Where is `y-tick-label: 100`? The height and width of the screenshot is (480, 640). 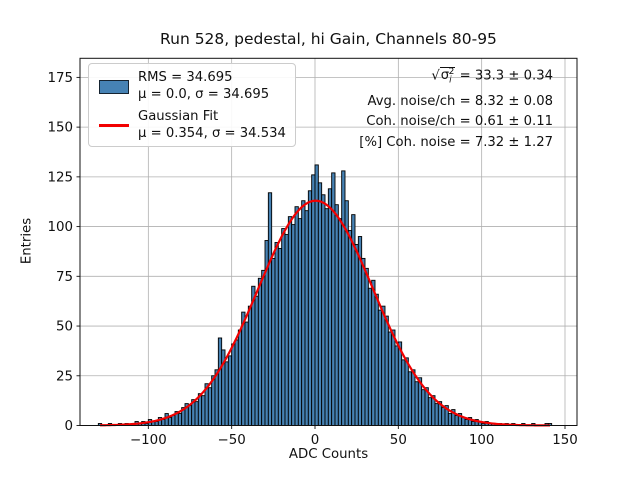
y-tick-label: 100 is located at coordinates (60, 227).